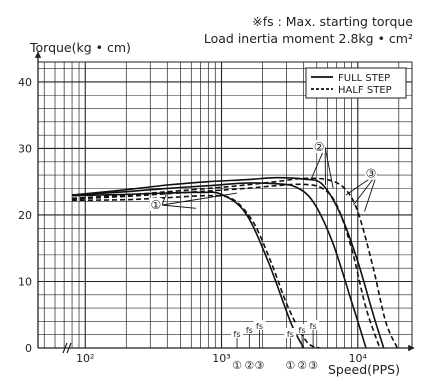 The height and width of the screenshot is (379, 435). Describe the element at coordinates (308, 38) in the screenshot. I see `note-load-inertia: Load inertia moment 2.8kg • cm²` at that location.